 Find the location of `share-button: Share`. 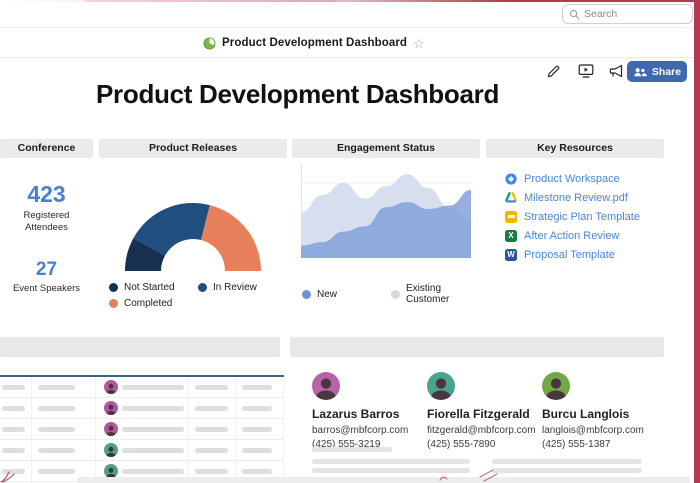

share-button: Share is located at coordinates (657, 71).